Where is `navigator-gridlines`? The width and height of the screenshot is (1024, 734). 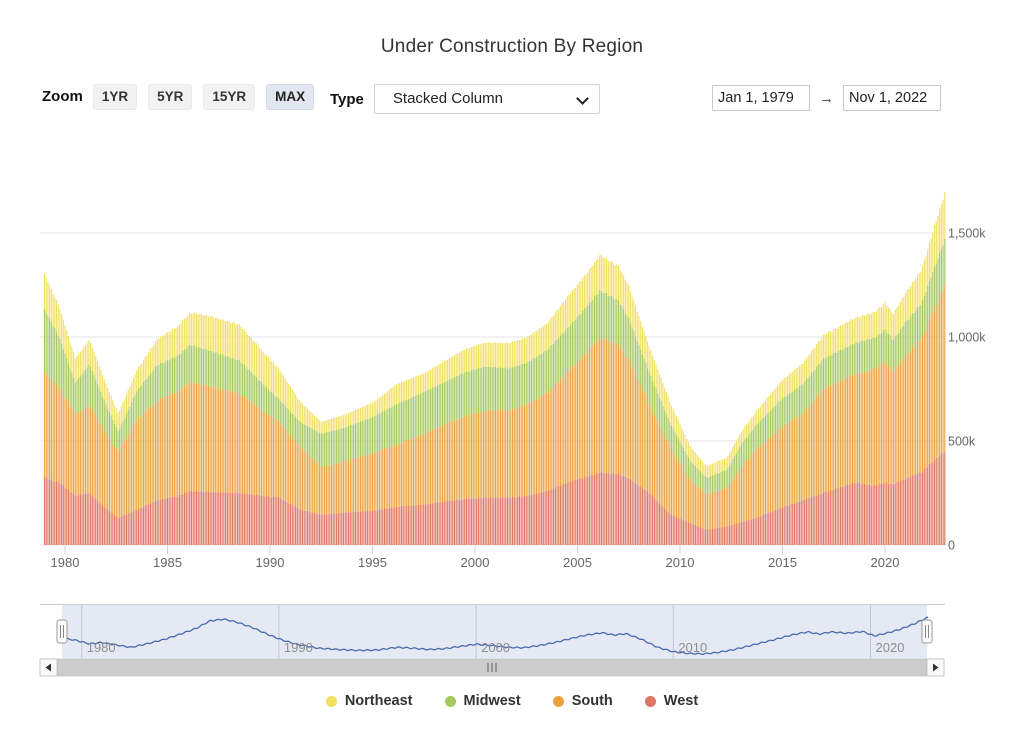
navigator-gridlines is located at coordinates (476, 632).